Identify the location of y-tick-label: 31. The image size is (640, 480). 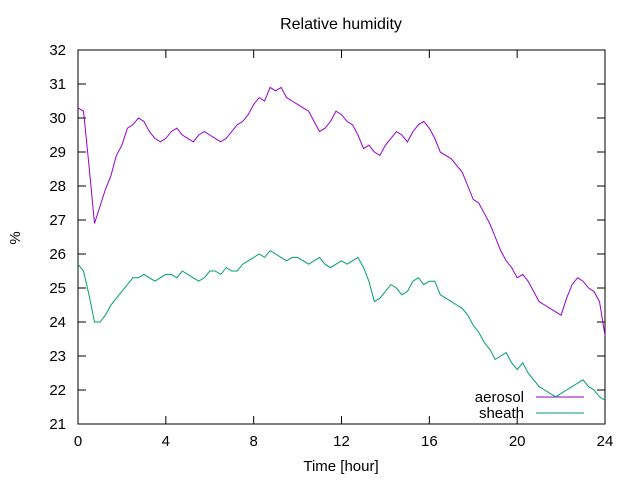
(57, 84).